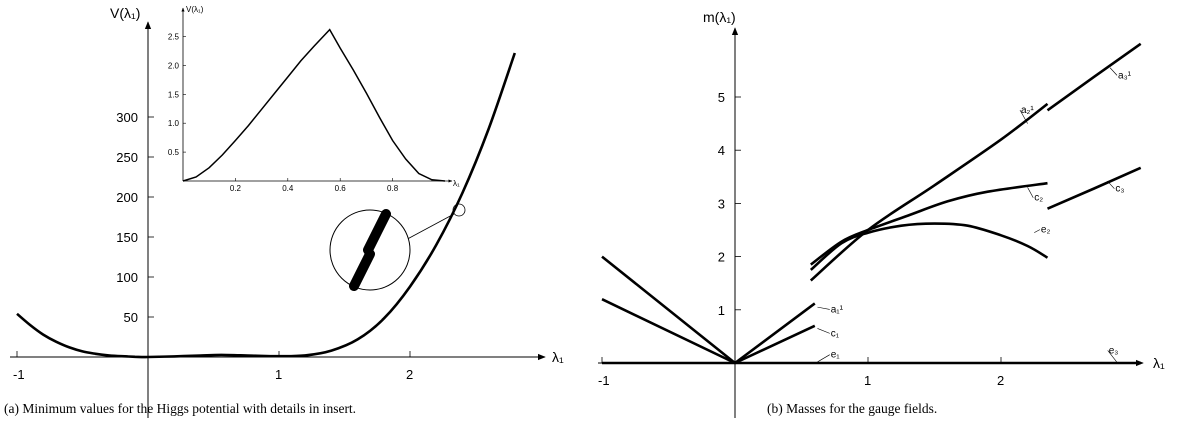 This screenshot has height=428, width=1177. I want to click on inset-y-tick-label: 1.0, so click(174, 123).